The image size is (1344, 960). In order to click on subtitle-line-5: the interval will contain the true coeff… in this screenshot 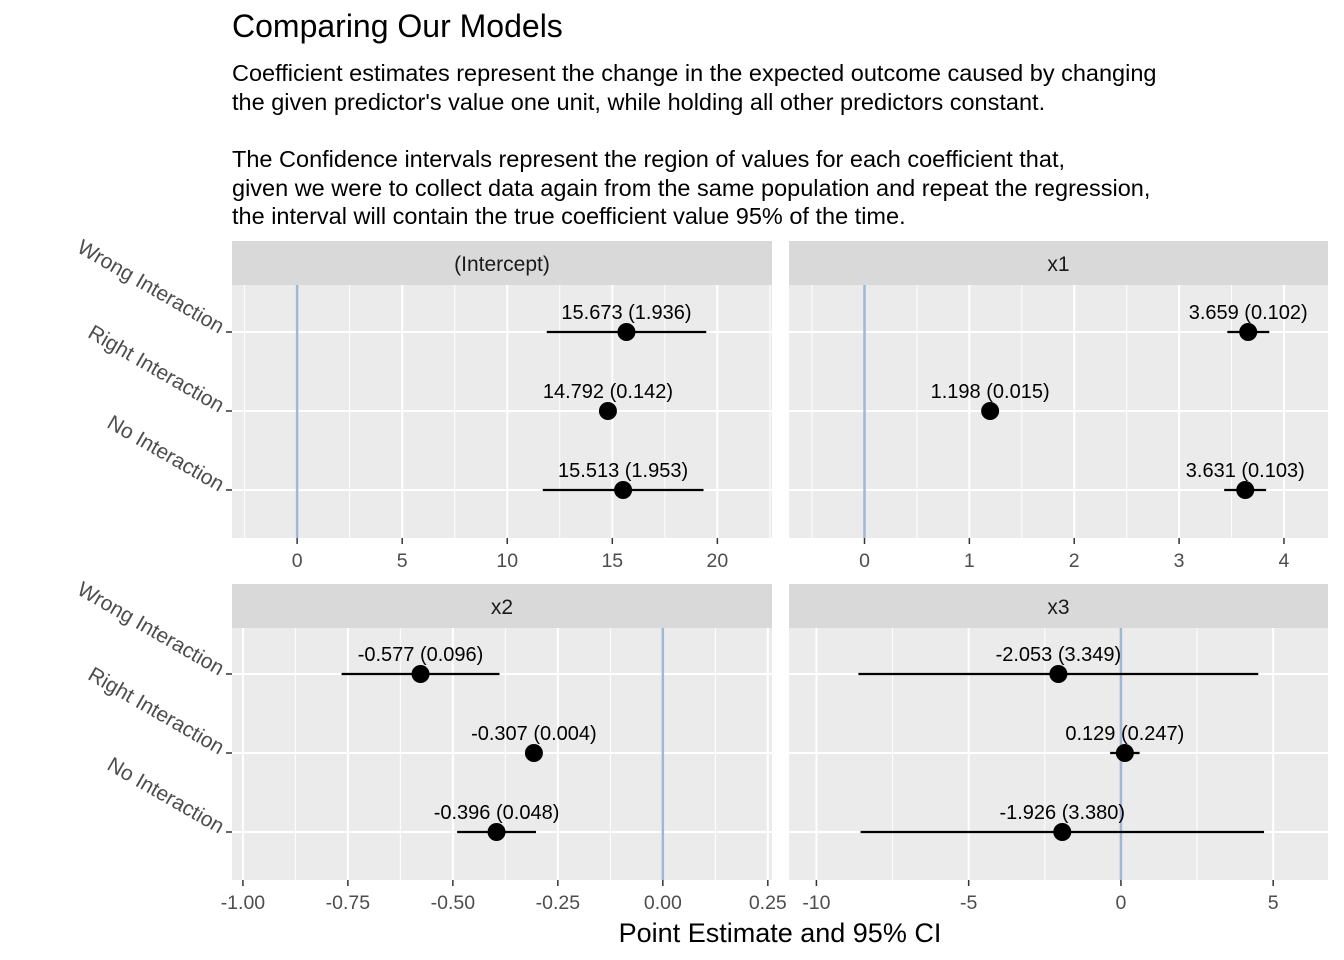, I will do `click(569, 216)`.